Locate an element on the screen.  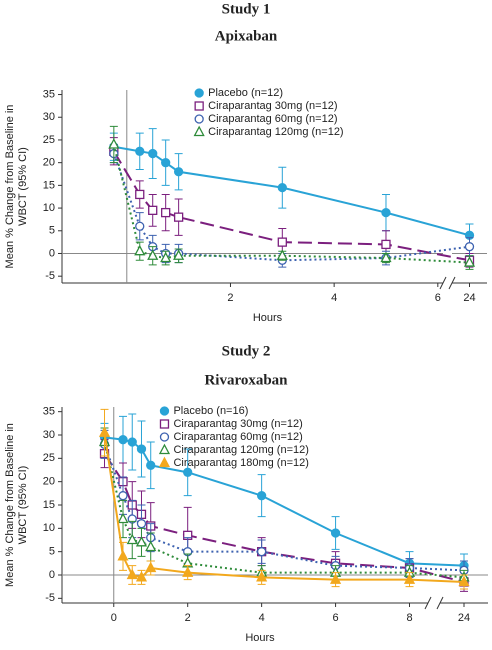
x-axis-label: Hours is located at coordinates (260, 638).